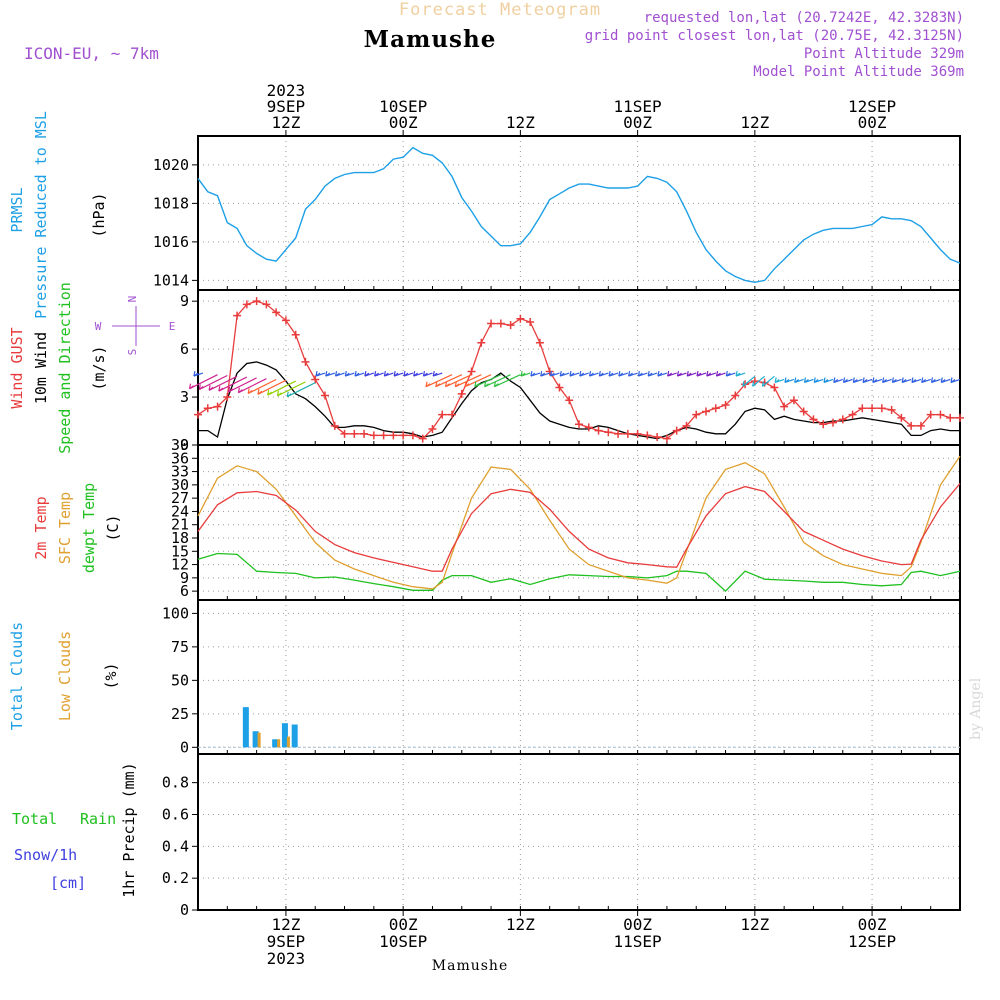 This screenshot has width=1000, height=1000. What do you see at coordinates (180, 458) in the screenshot?
I see `y-tick-label: 36` at bounding box center [180, 458].